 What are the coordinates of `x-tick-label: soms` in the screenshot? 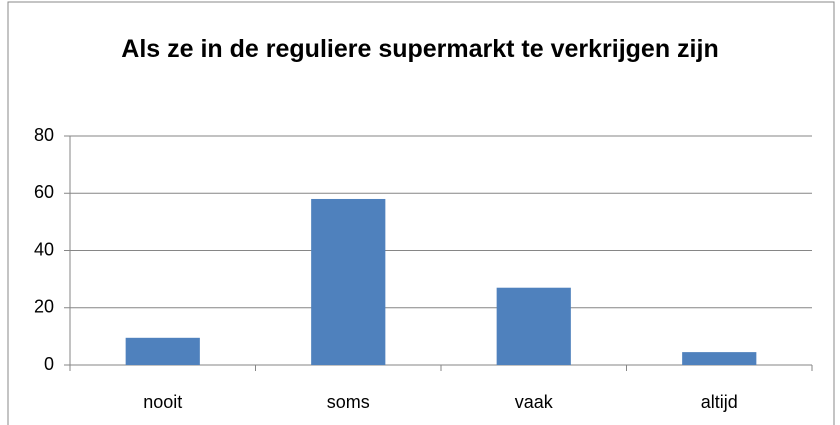 It's located at (348, 402).